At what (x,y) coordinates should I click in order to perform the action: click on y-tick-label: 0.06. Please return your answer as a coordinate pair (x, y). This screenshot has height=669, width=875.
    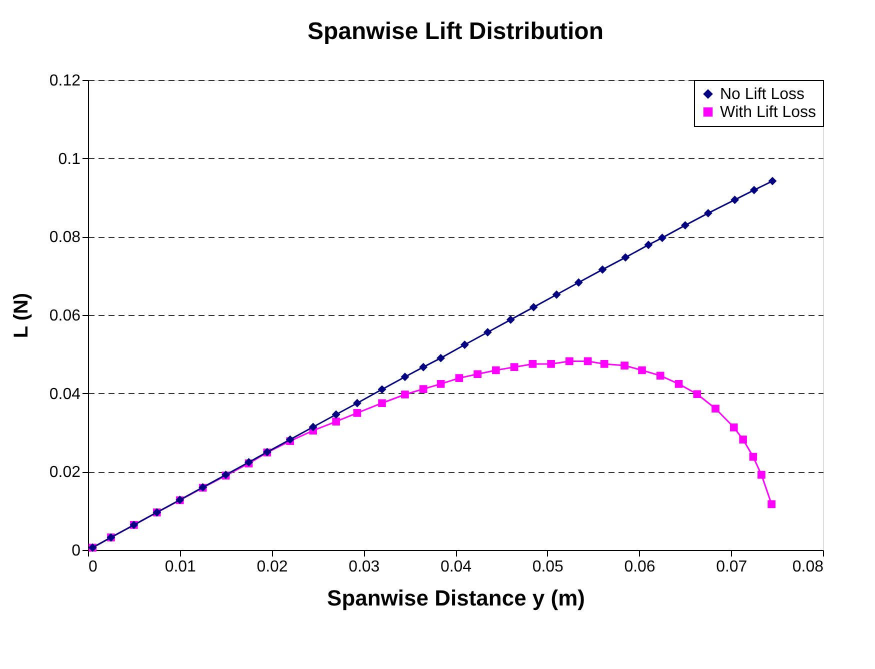
    Looking at the image, I should click on (65, 316).